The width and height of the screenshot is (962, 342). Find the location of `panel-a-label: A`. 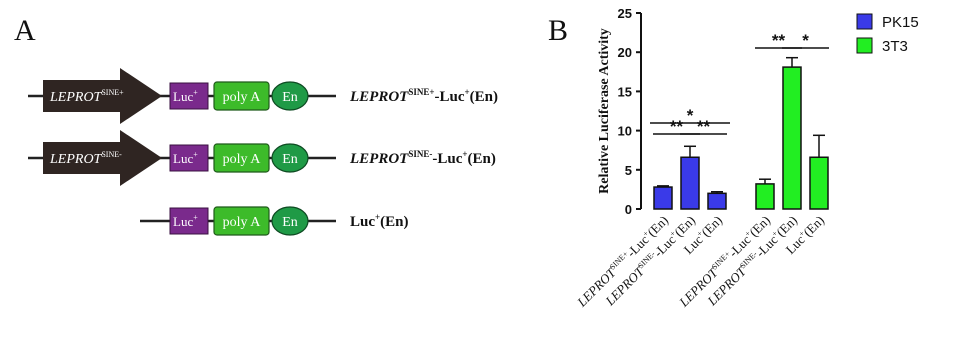

panel-a-label: A is located at coordinates (25, 30).